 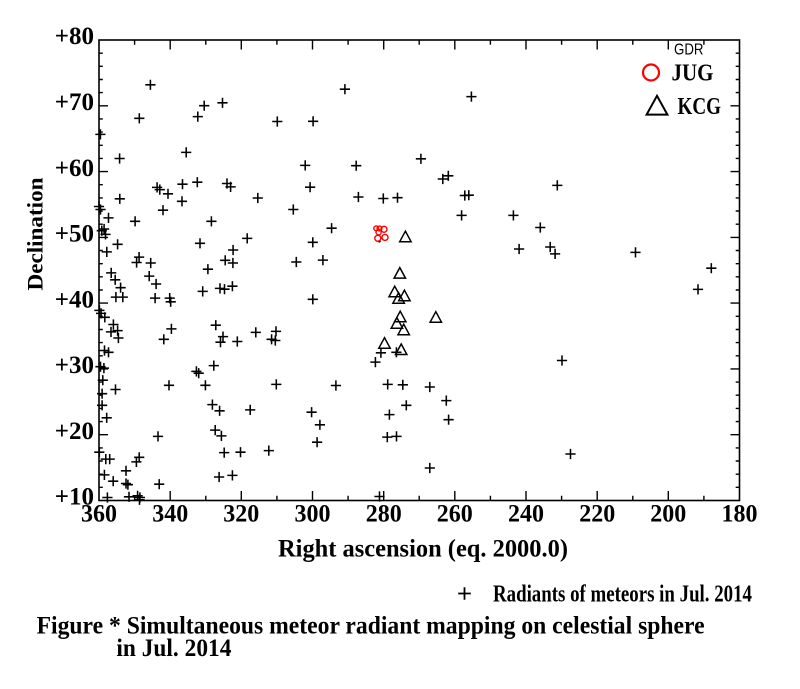 What do you see at coordinates (668, 514) in the screenshot?
I see `svg-text: 200` at bounding box center [668, 514].